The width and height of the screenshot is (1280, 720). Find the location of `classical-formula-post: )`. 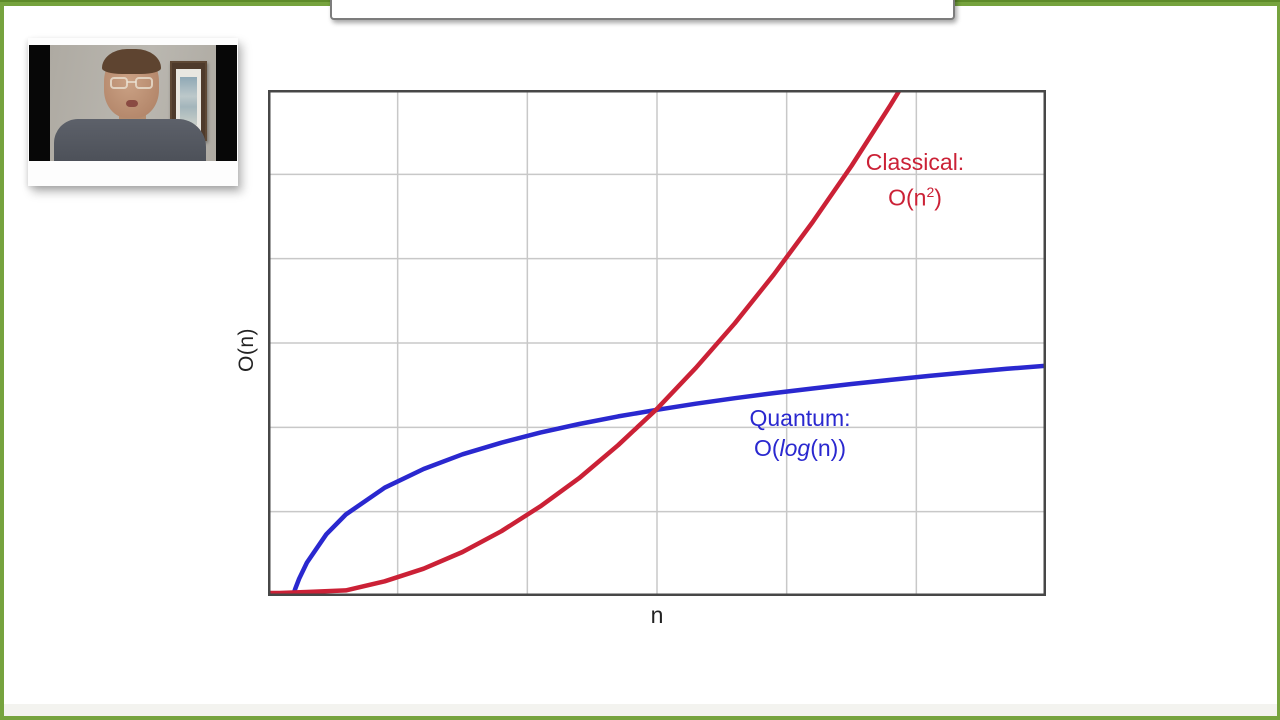

classical-formula-post: ) is located at coordinates (938, 197).